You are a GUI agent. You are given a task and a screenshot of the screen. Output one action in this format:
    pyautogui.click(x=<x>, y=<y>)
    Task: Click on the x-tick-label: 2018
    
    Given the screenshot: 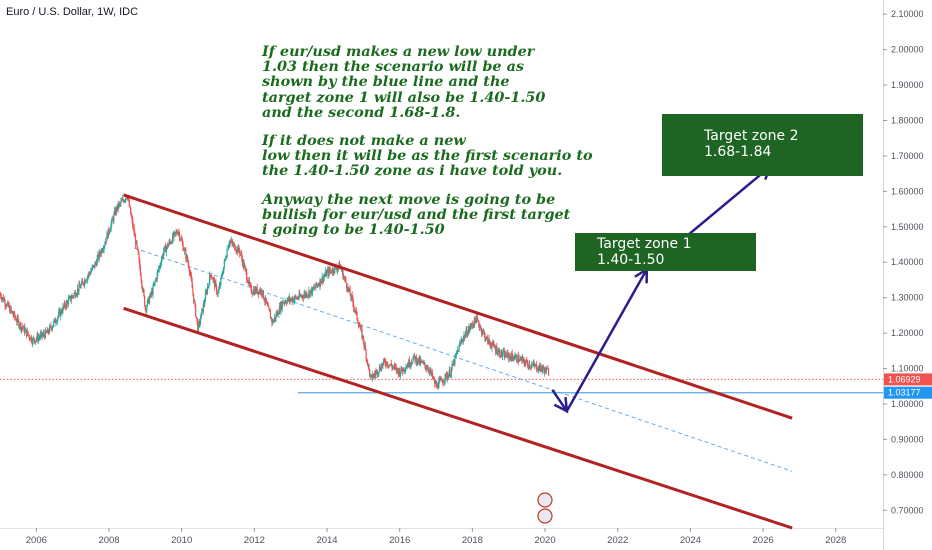 What is the action you would take?
    pyautogui.click(x=472, y=540)
    